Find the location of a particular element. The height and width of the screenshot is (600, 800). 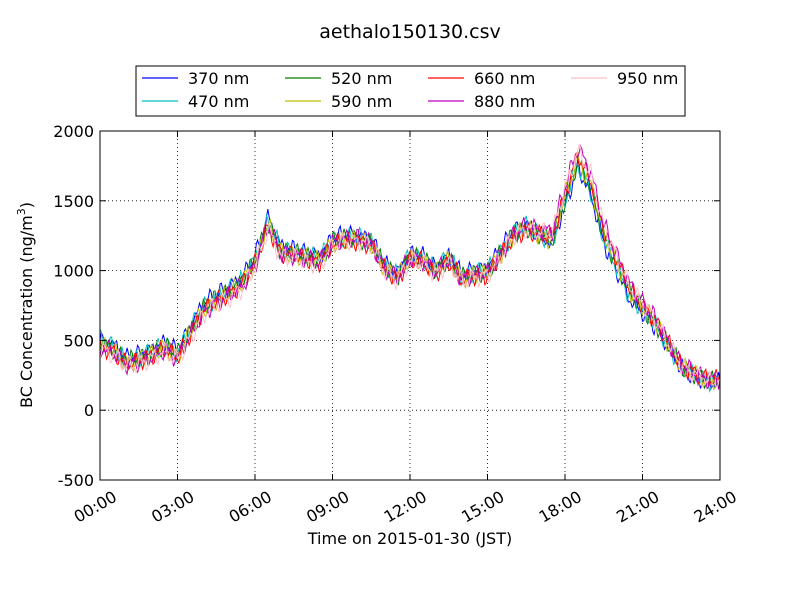

legend-label: 520 nm is located at coordinates (361, 78).